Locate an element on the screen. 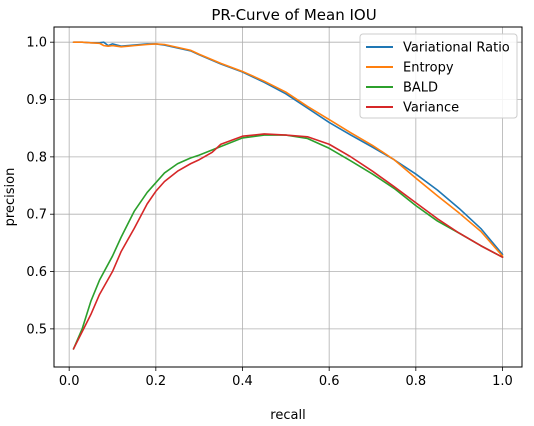 The image size is (534, 426). x-tick-label: 0.4 is located at coordinates (242, 381).